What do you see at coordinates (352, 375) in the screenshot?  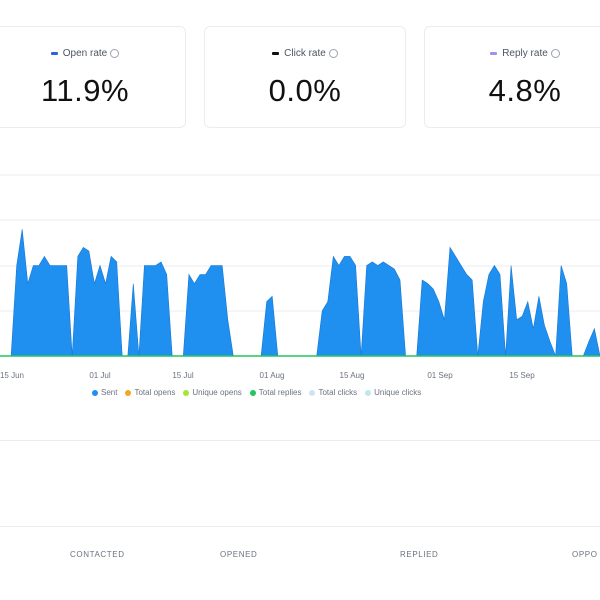 I see `x-tick-label: 15 Aug` at bounding box center [352, 375].